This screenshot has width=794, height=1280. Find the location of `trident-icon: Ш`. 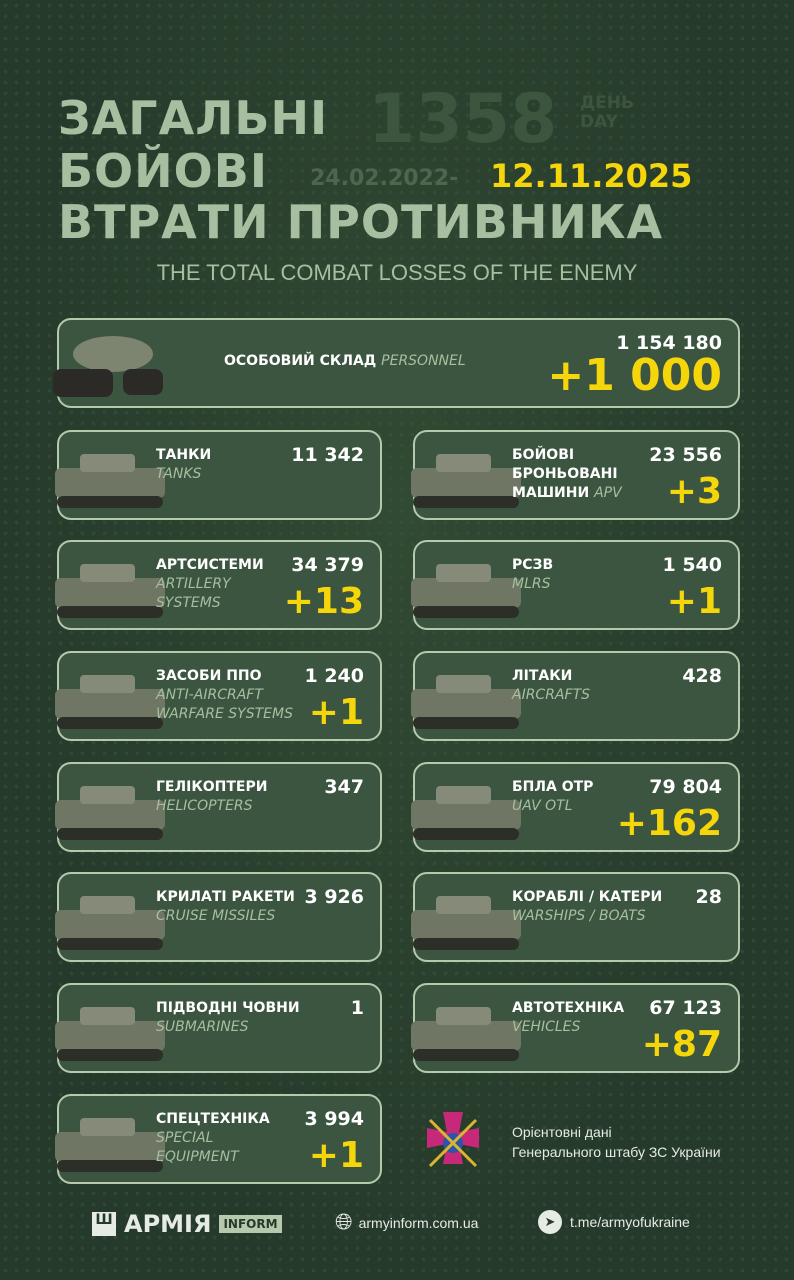

trident-icon: Ш is located at coordinates (104, 1224).